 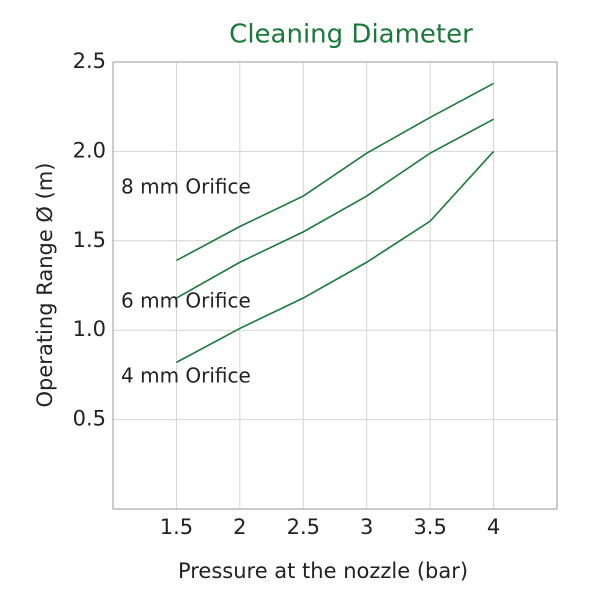 I want to click on x-tick-label: 2, so click(x=239, y=527).